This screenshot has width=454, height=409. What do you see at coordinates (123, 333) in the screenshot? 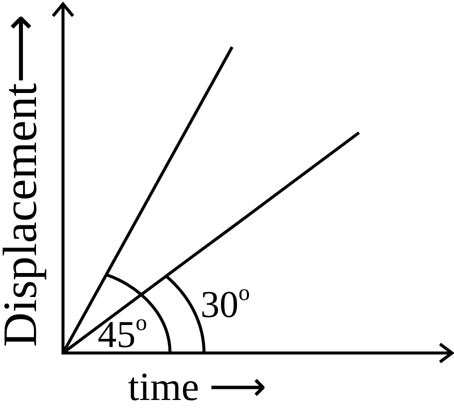
I see `annotation: 45$^{o}$` at bounding box center [123, 333].